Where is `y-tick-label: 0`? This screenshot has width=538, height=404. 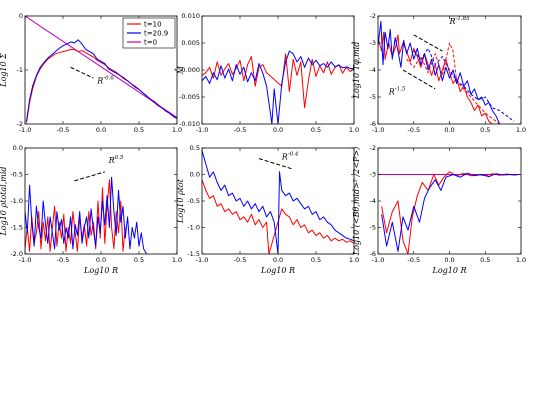 y-tick-label: 0 is located at coordinates (21, 16).